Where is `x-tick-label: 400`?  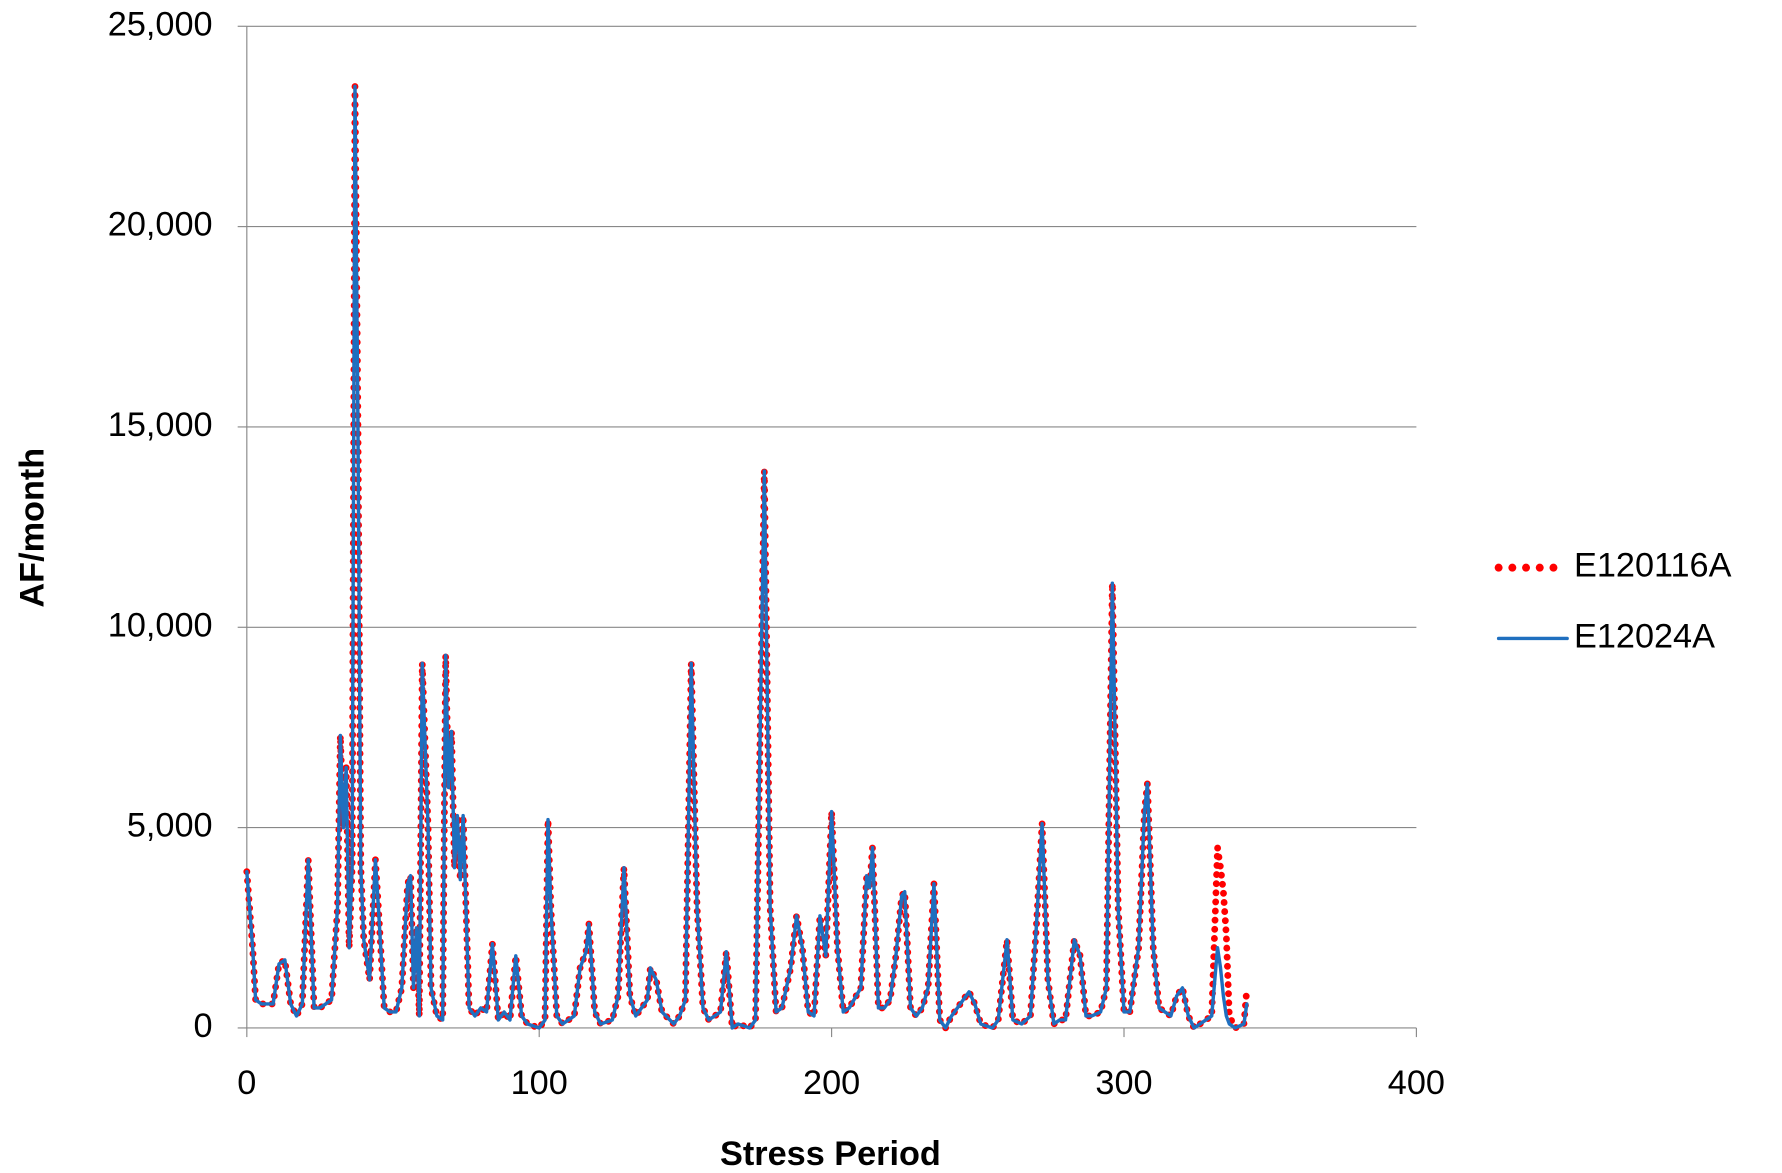
x-tick-label: 400 is located at coordinates (1416, 1083).